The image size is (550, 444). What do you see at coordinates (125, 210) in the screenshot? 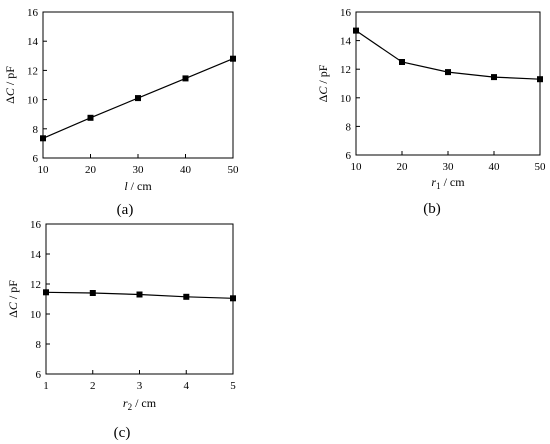
I see `panel-label: (a)` at bounding box center [125, 210].